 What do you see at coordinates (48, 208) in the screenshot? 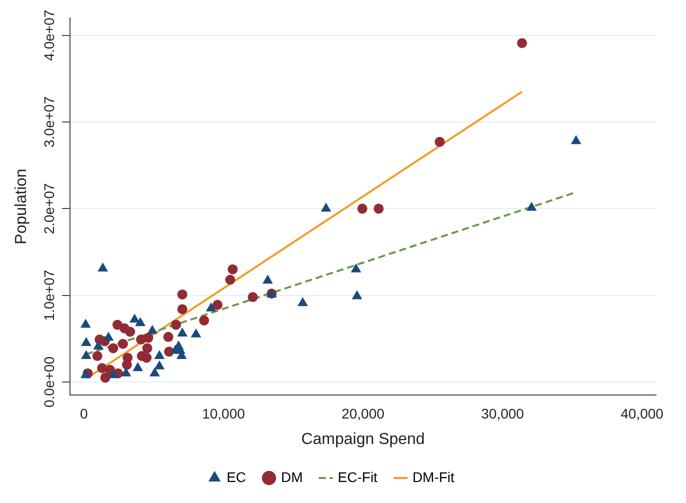
I see `y-tick-label: 2.0e+07` at bounding box center [48, 208].